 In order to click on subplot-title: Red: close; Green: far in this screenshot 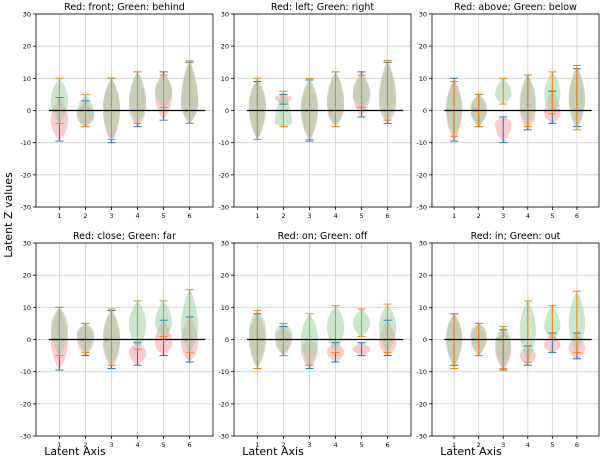, I will do `click(124, 236)`.